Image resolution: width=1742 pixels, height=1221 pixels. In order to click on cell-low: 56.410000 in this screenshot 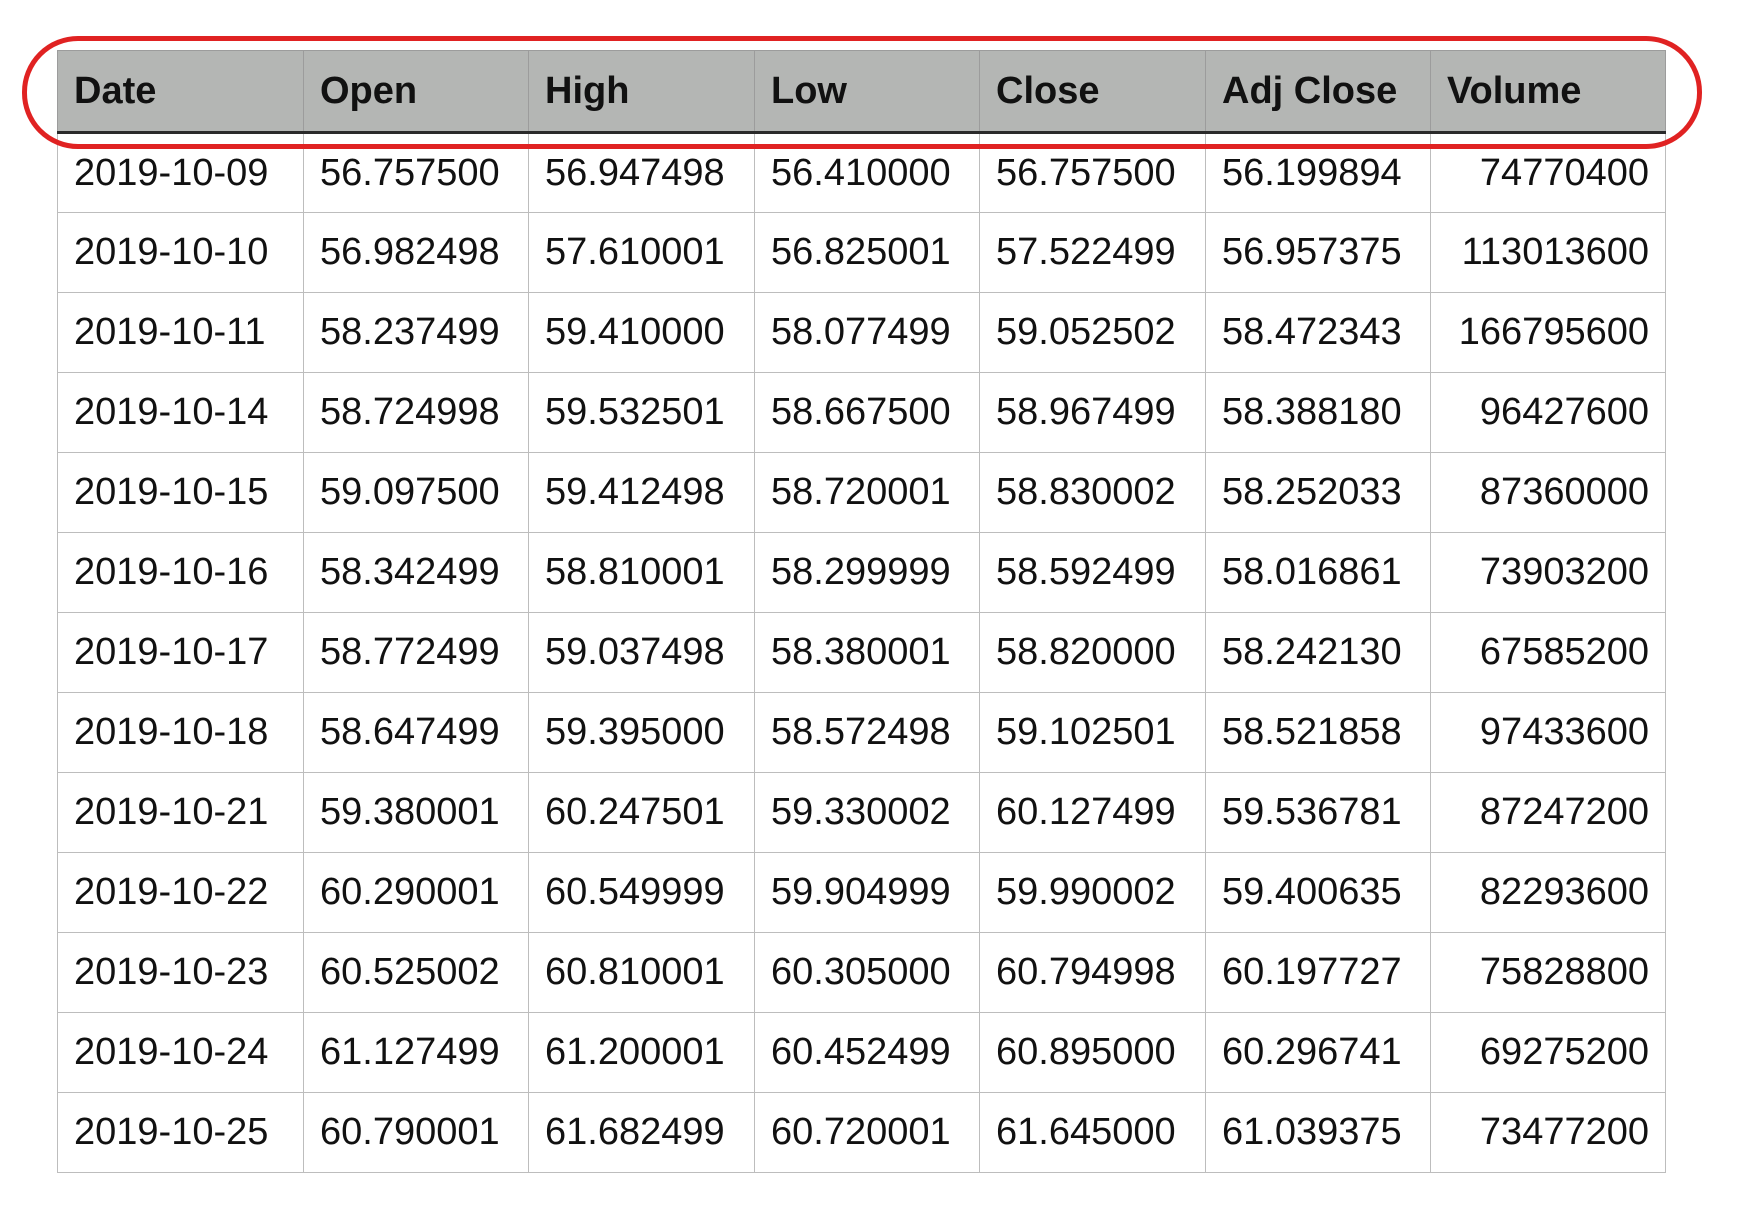, I will do `click(867, 172)`.